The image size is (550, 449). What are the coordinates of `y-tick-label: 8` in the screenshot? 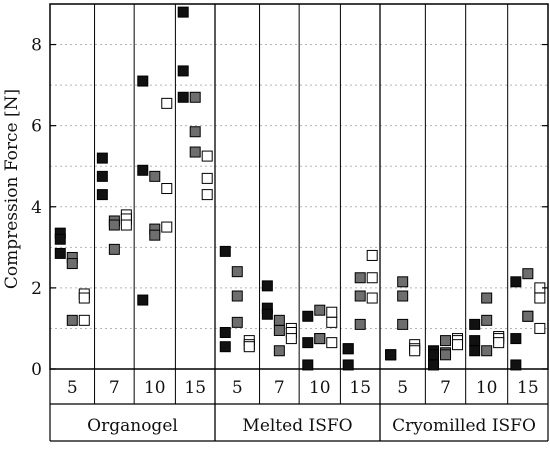 It's located at (36, 46).